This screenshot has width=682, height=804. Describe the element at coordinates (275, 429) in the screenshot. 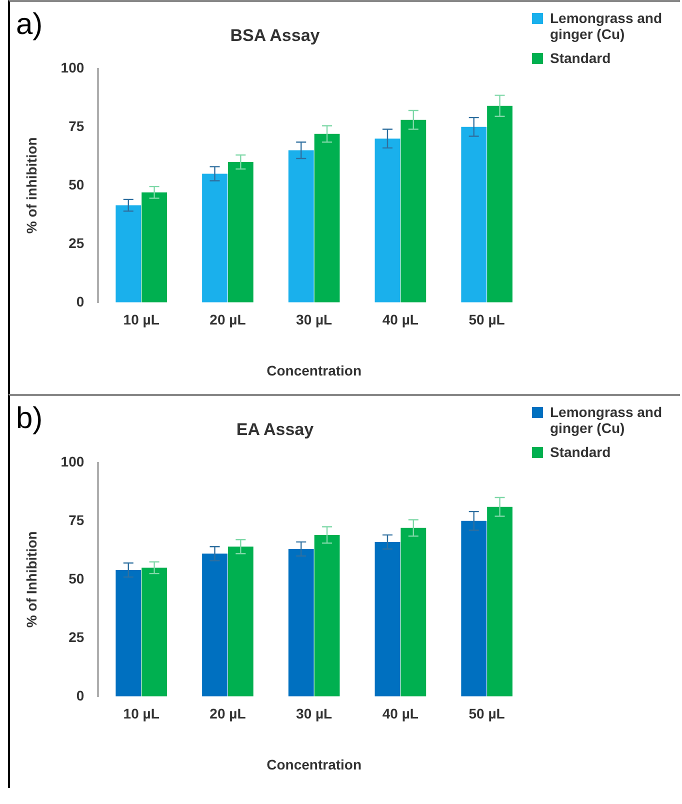

I see `chart-title: EA Assay` at that location.